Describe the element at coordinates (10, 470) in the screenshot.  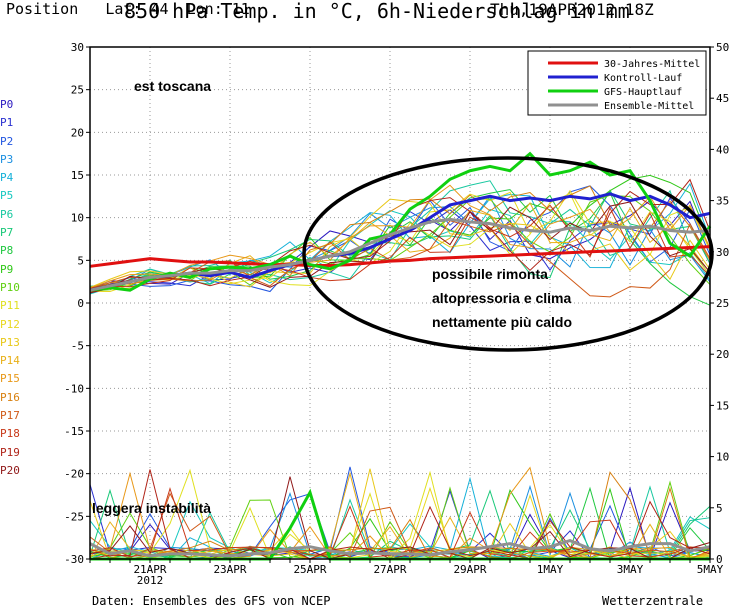
I see `member-label: P20` at that location.